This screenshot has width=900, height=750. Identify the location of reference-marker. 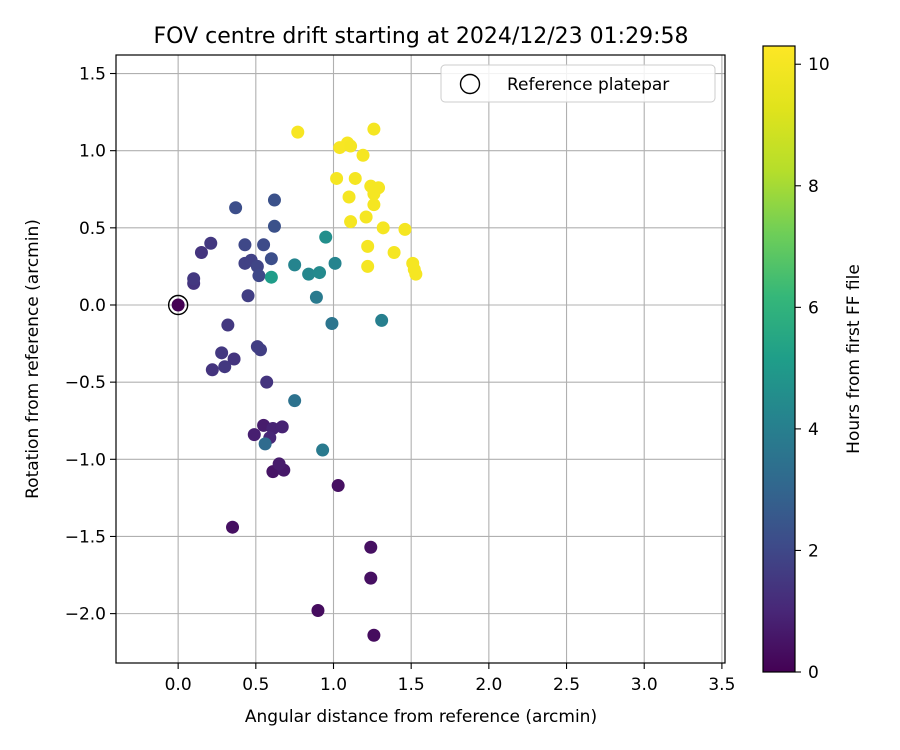
(178, 305).